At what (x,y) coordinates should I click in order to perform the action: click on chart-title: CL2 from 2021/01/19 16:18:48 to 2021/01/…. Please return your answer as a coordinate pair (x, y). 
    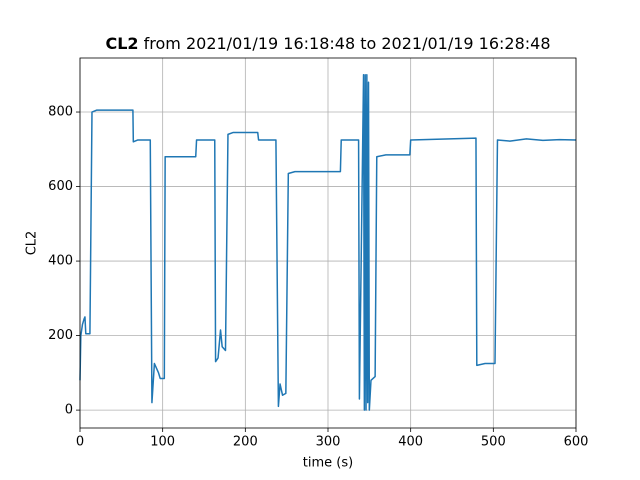
    Looking at the image, I should click on (327, 43).